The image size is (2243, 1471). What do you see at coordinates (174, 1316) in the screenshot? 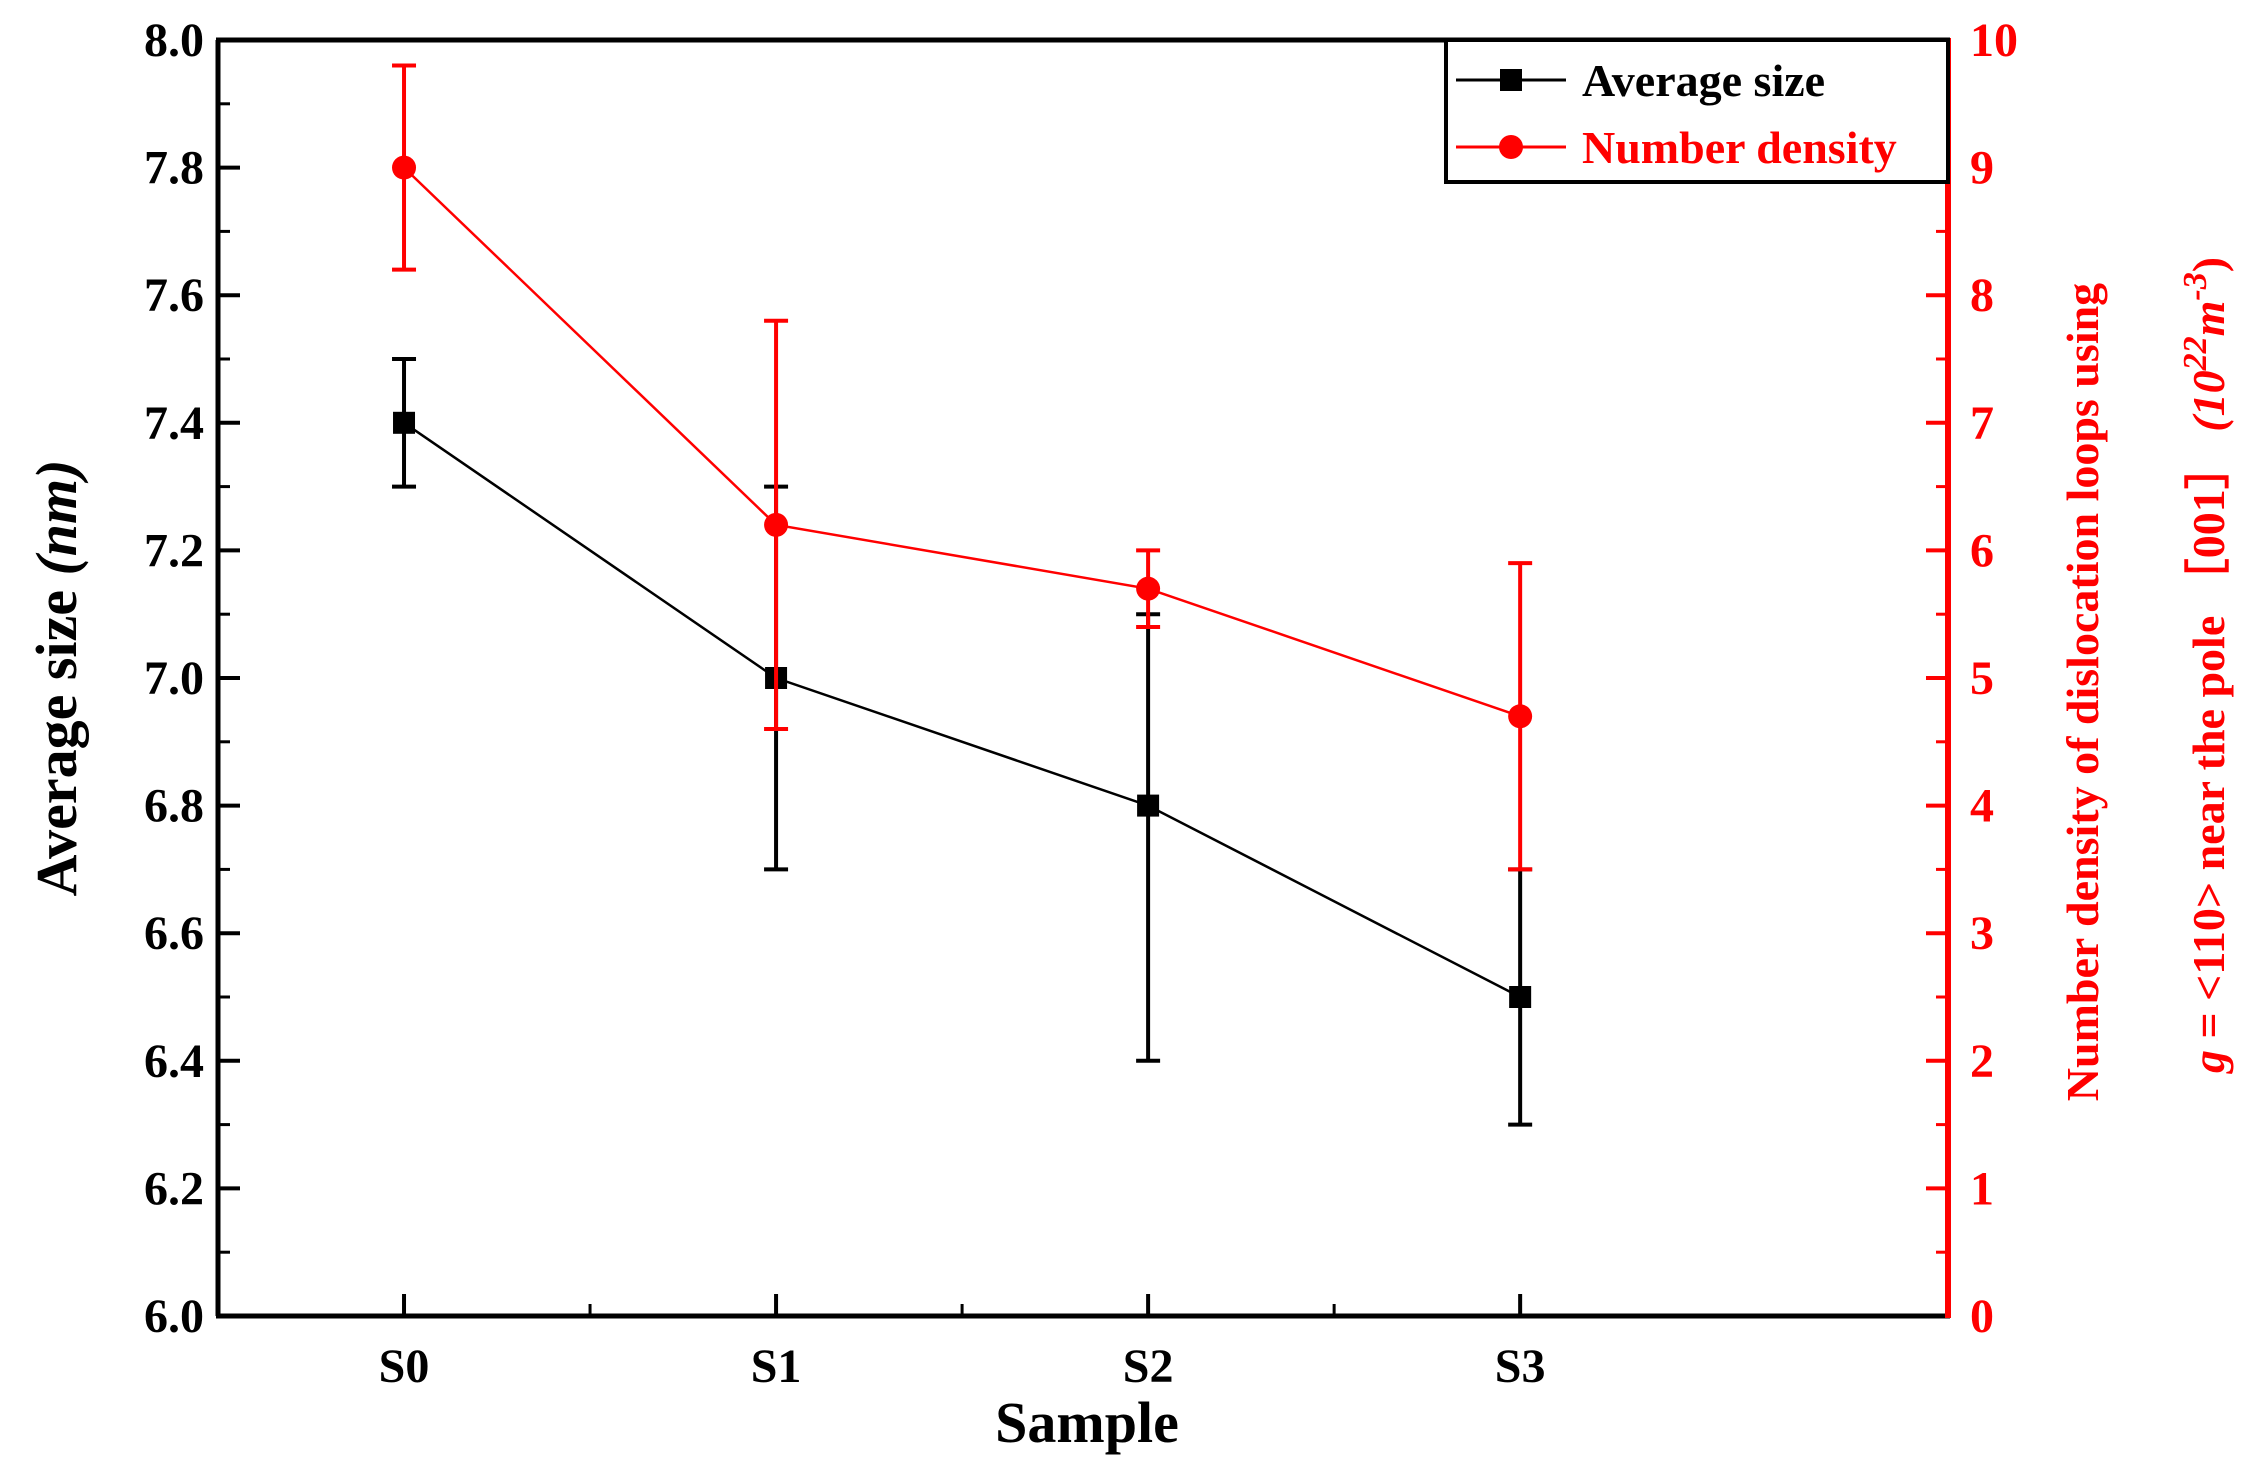
I see `y-left-tick-label: 6.0` at bounding box center [174, 1316].